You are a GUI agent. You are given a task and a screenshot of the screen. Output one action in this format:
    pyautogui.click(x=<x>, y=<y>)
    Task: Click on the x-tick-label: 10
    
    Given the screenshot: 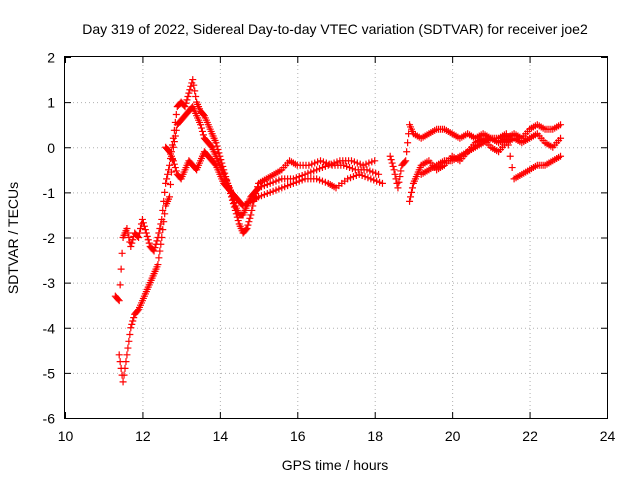 What is the action you would take?
    pyautogui.click(x=66, y=436)
    